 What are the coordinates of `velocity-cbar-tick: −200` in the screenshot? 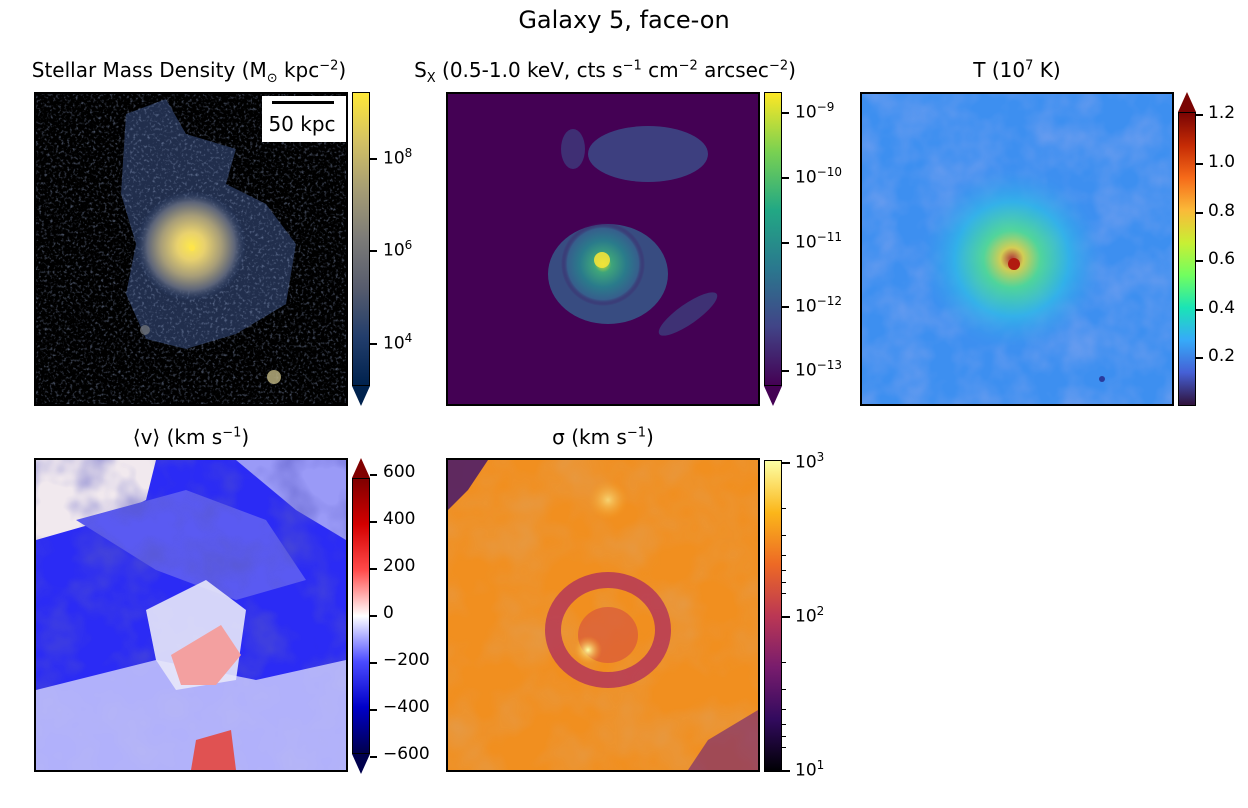 It's located at (406, 660).